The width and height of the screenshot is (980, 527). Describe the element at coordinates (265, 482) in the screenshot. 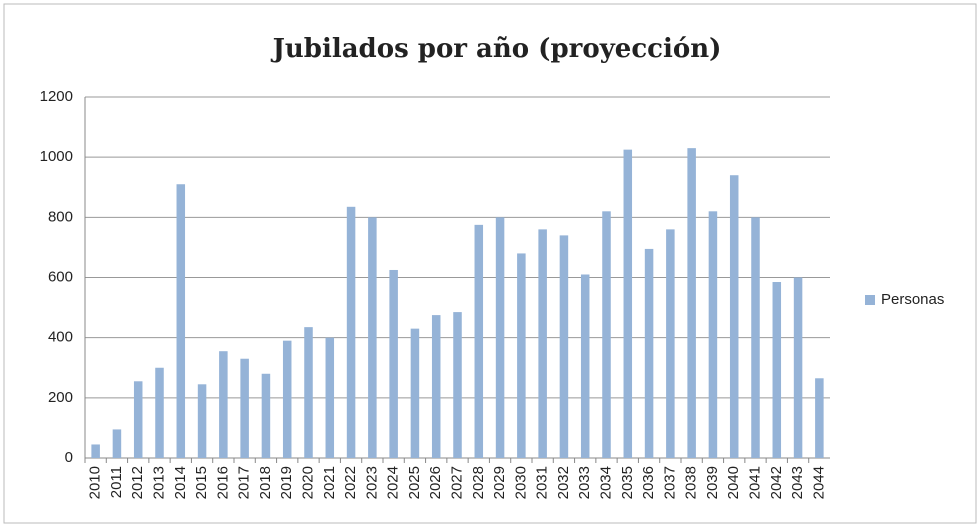

I see `x-tick-label: 2018` at that location.